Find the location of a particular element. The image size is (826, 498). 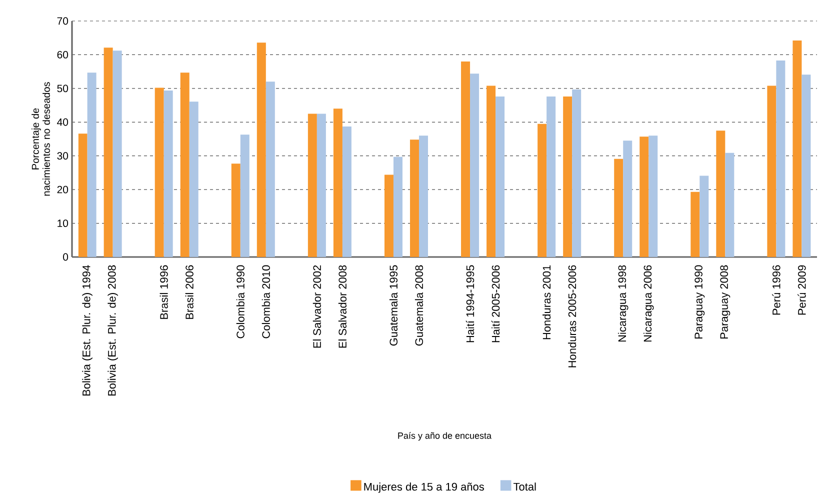

y-tick-label: 60 is located at coordinates (62, 54).